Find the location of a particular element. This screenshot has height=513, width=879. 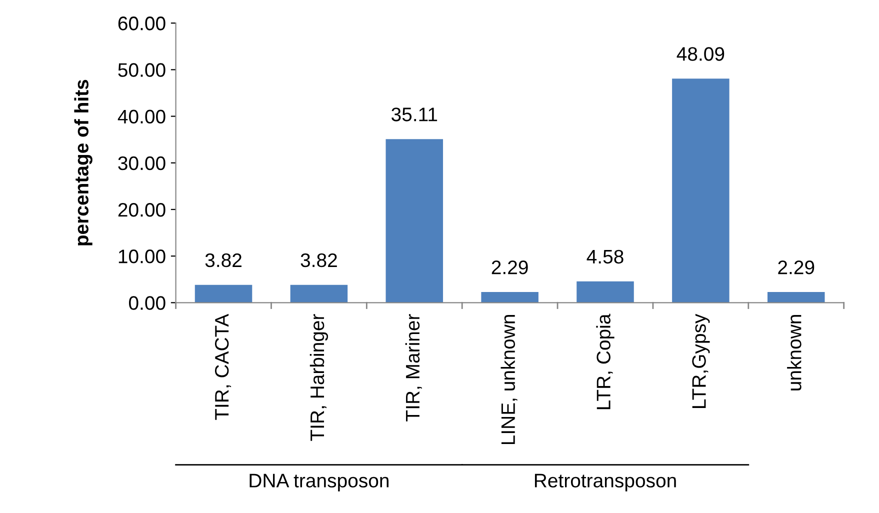

y-tick-label: 30.00 is located at coordinates (142, 163).